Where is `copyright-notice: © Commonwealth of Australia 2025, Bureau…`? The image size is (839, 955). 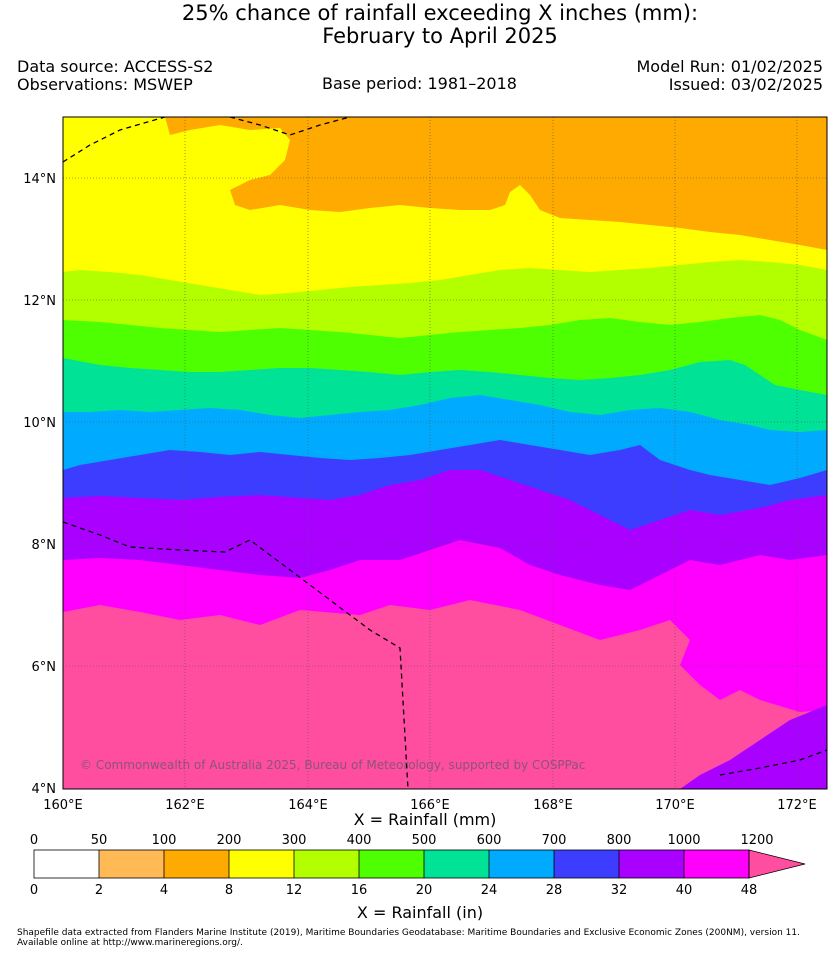 copyright-notice: © Commonwealth of Australia 2025, Bureau… is located at coordinates (333, 765).